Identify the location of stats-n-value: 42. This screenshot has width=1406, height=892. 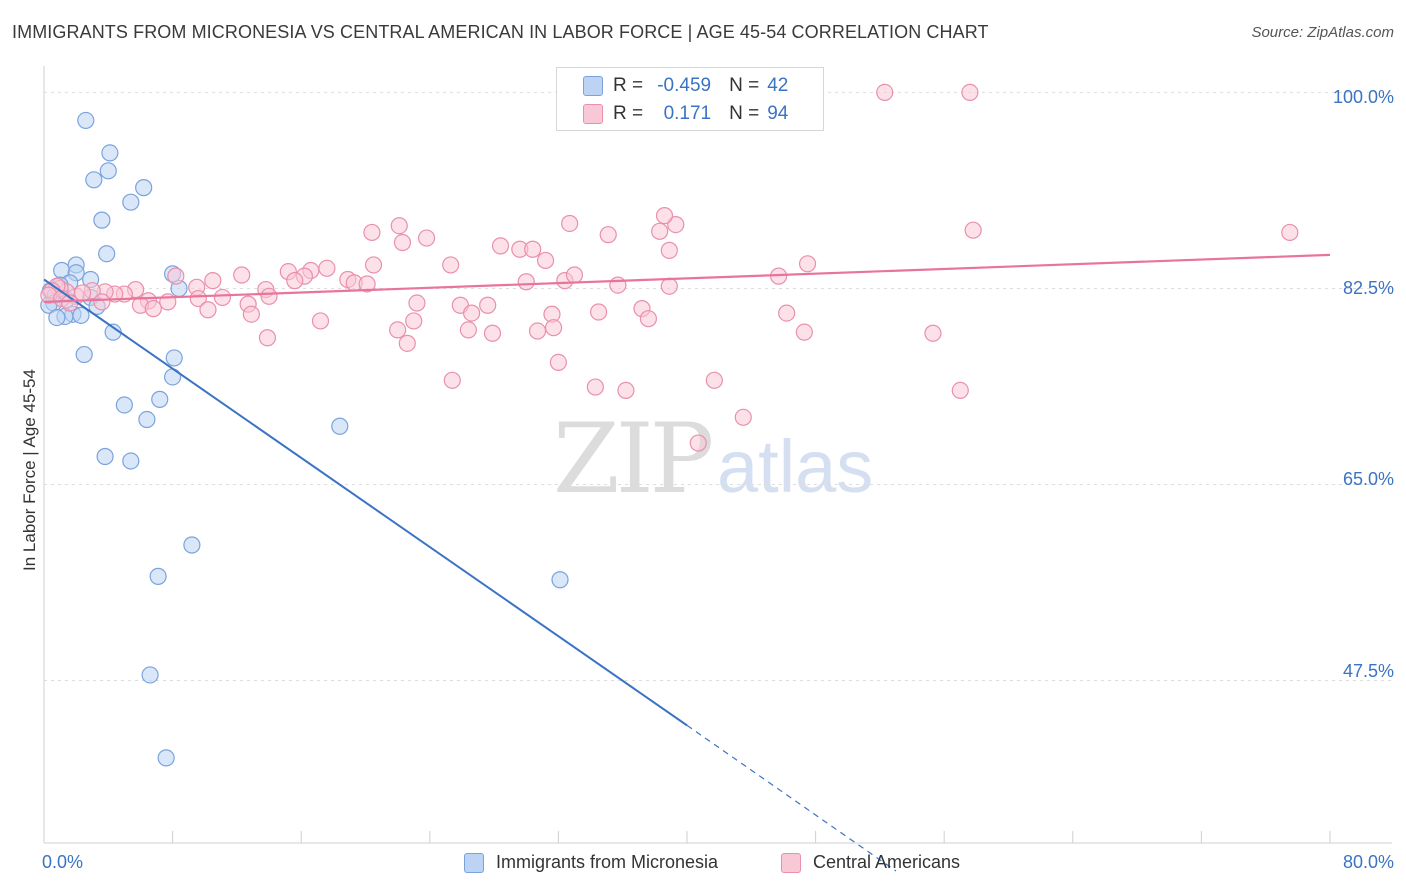
(778, 85).